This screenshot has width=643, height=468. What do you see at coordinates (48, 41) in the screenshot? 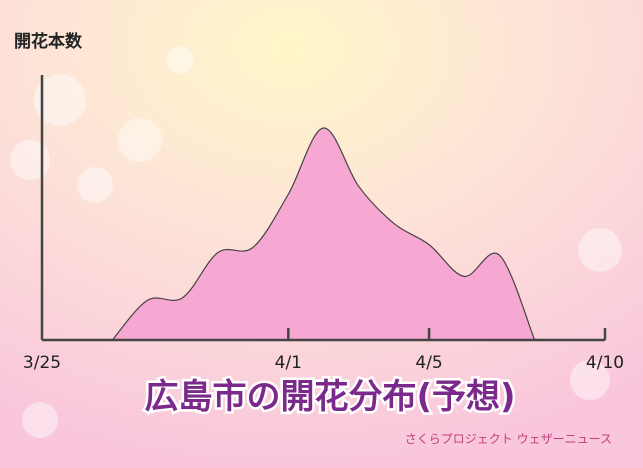
I see `y-axis-label: 開花本数` at bounding box center [48, 41].